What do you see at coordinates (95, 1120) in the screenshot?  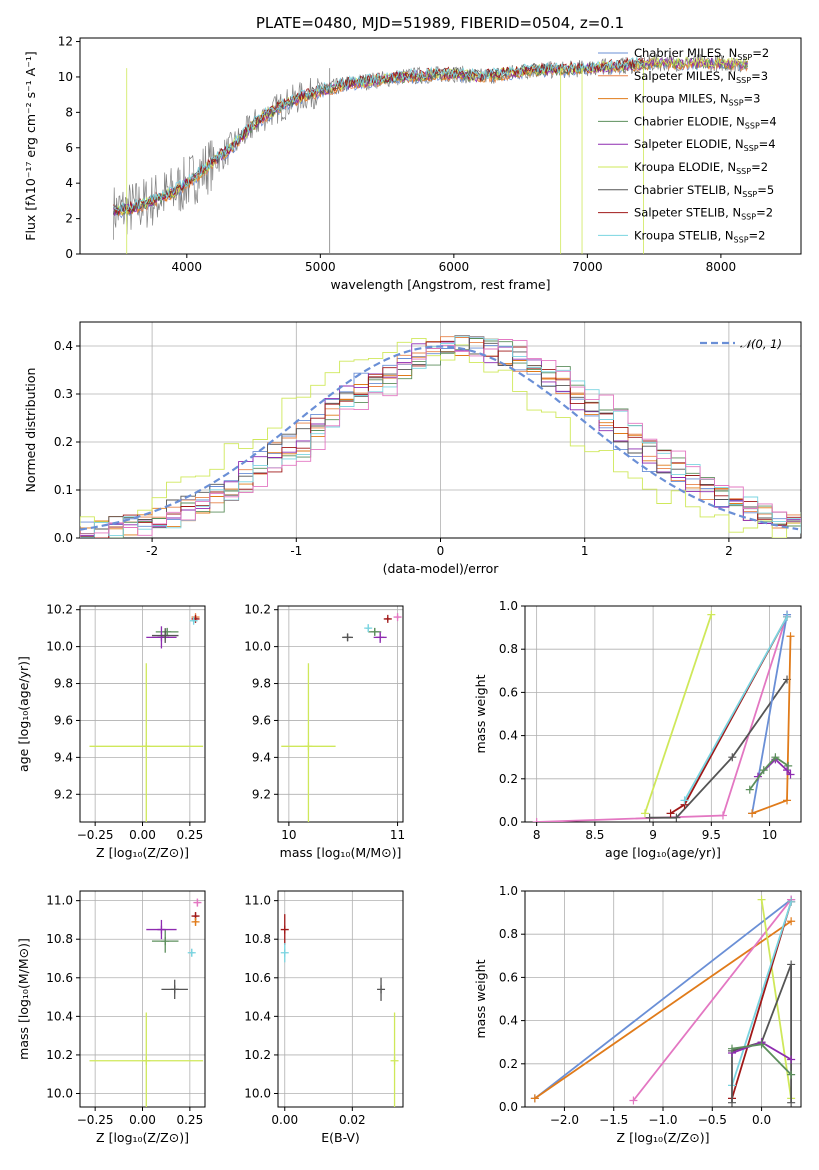 I see `mass_vs_z-xtick-label: −0.25` at bounding box center [95, 1120].